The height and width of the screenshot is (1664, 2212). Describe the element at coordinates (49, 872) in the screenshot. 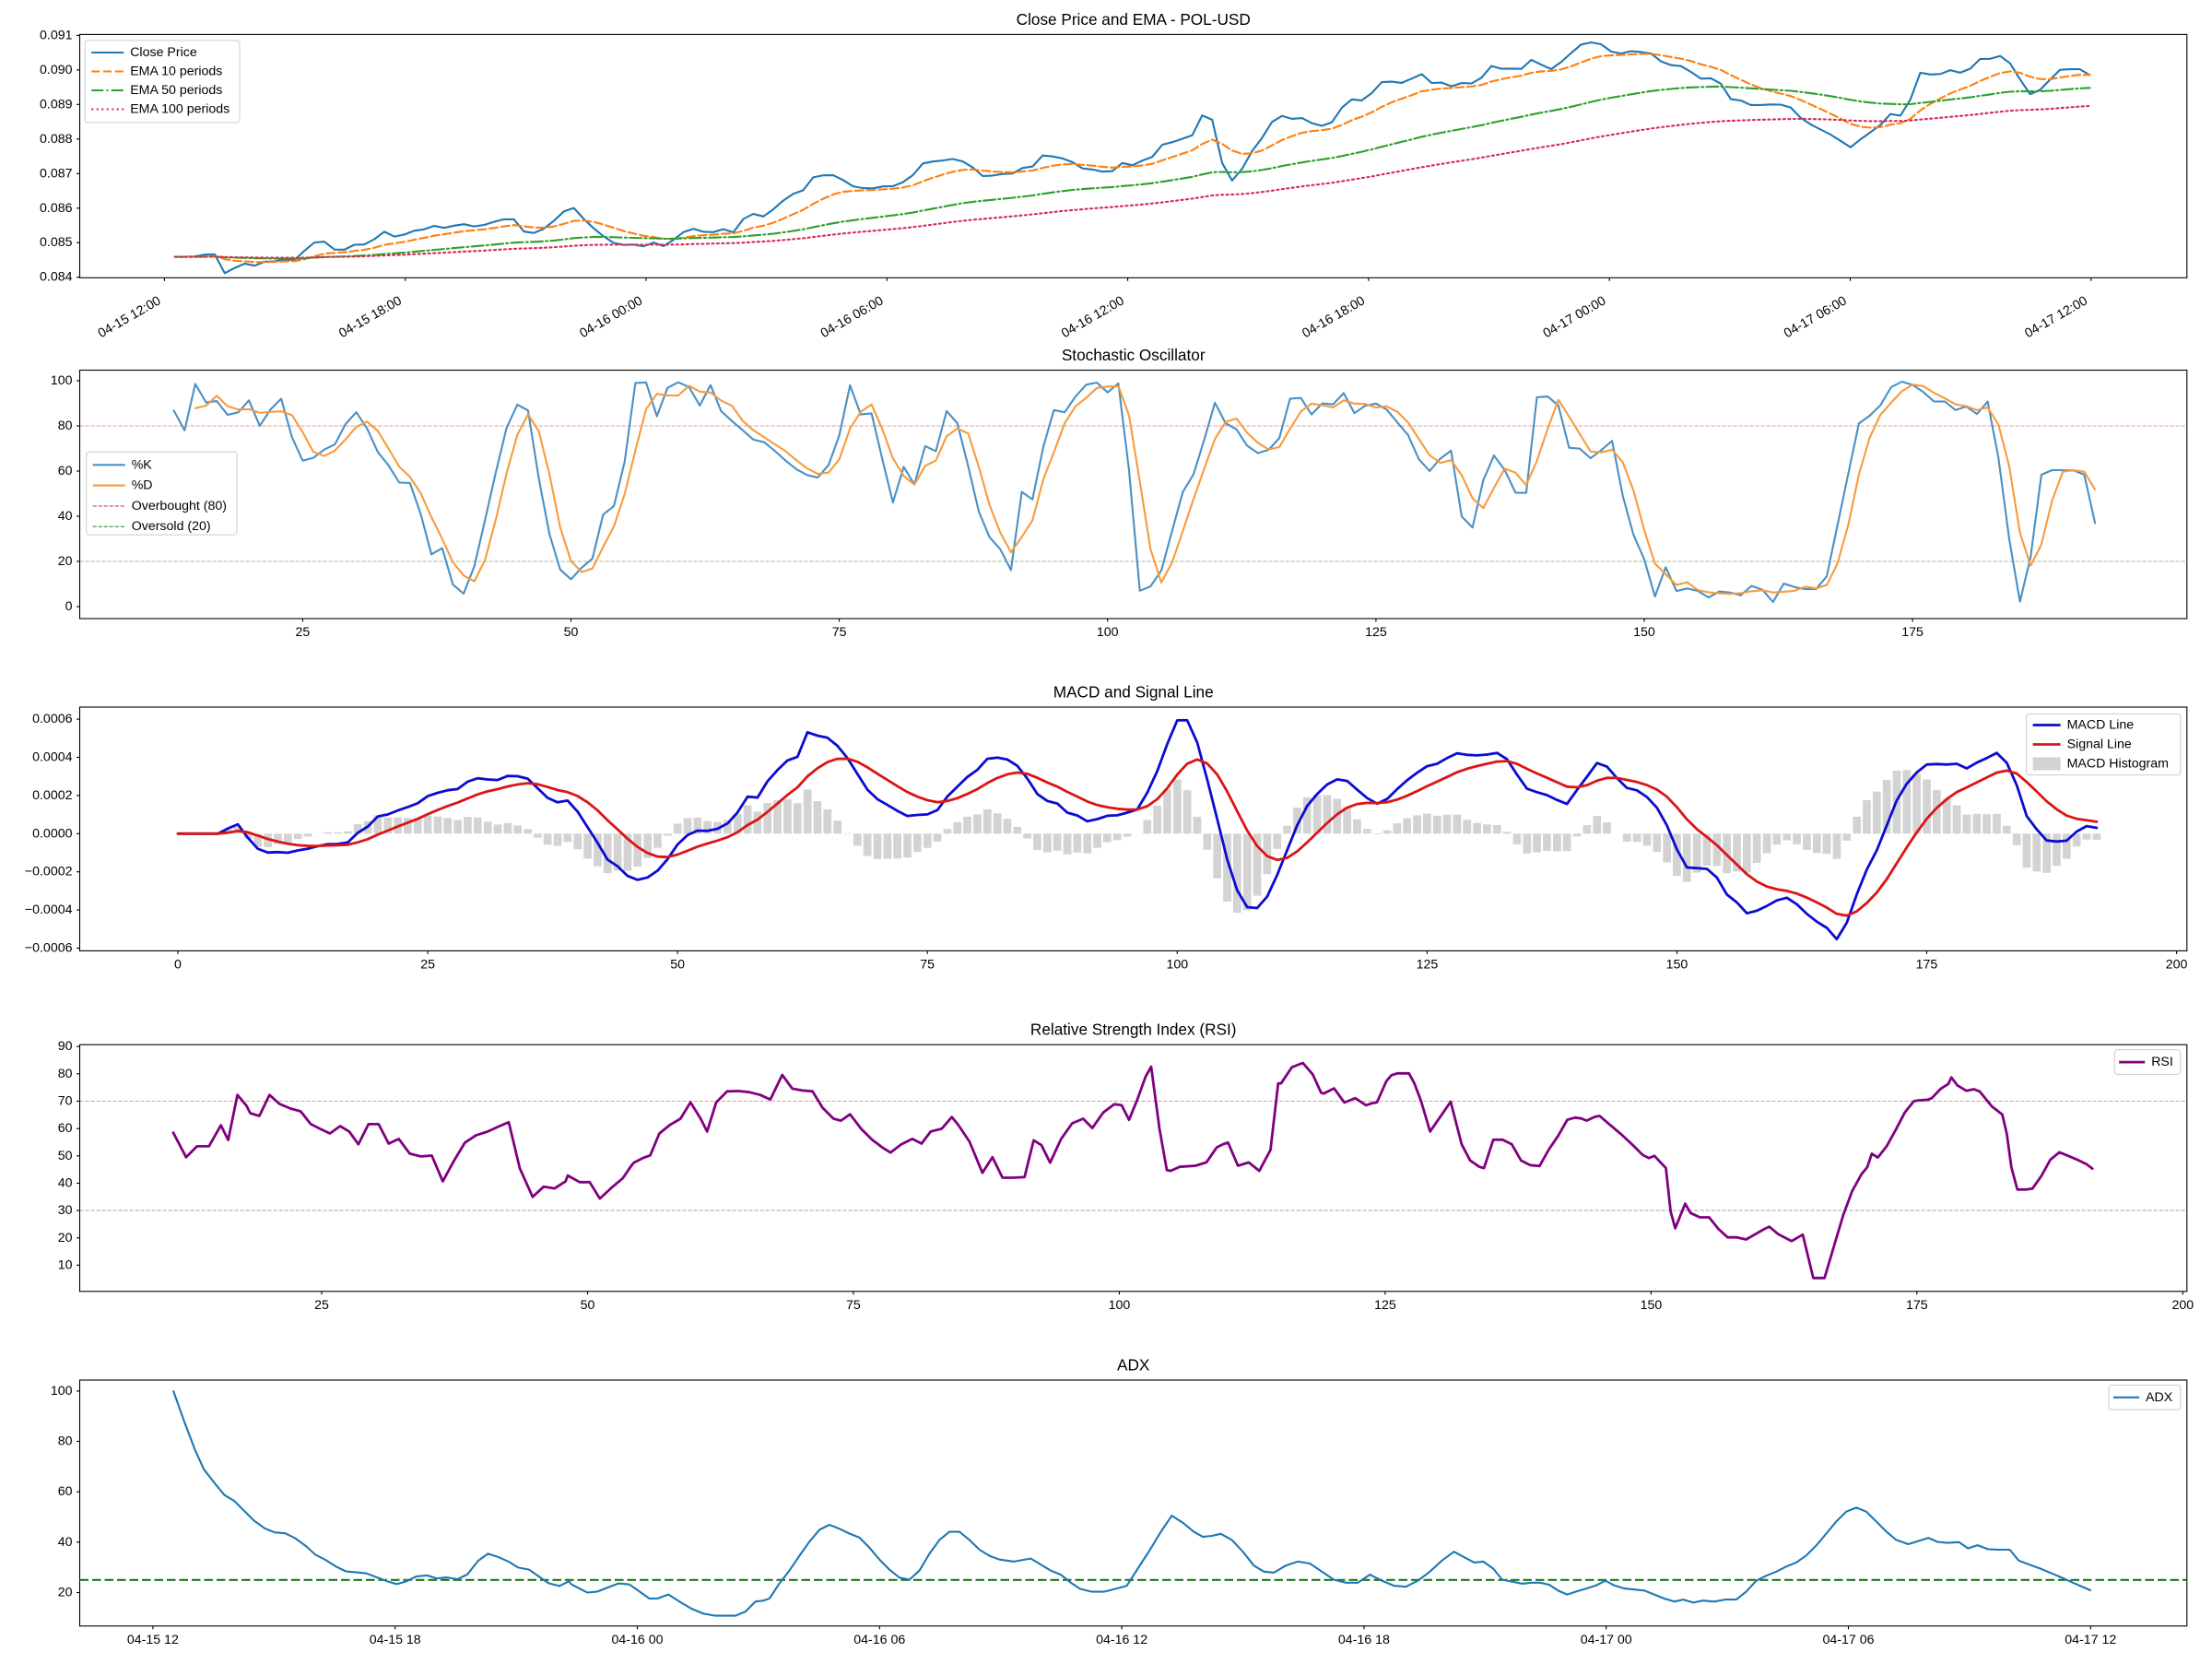

I see `svg-text: −0.0002` at that location.